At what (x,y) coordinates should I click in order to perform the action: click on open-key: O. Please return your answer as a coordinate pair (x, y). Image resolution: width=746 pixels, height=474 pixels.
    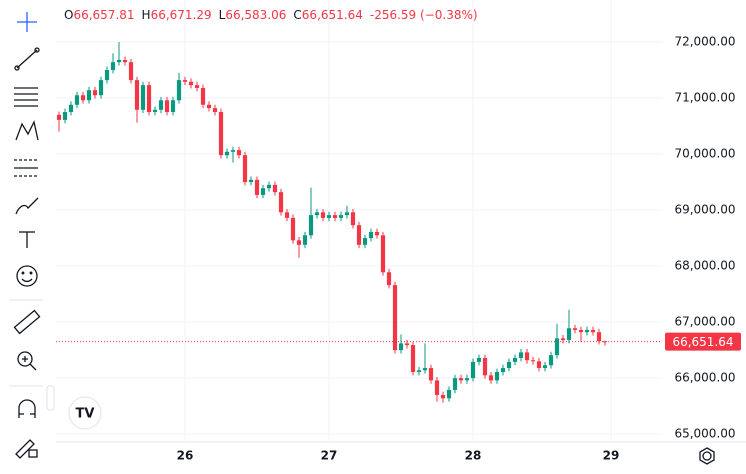
    Looking at the image, I should click on (69, 15).